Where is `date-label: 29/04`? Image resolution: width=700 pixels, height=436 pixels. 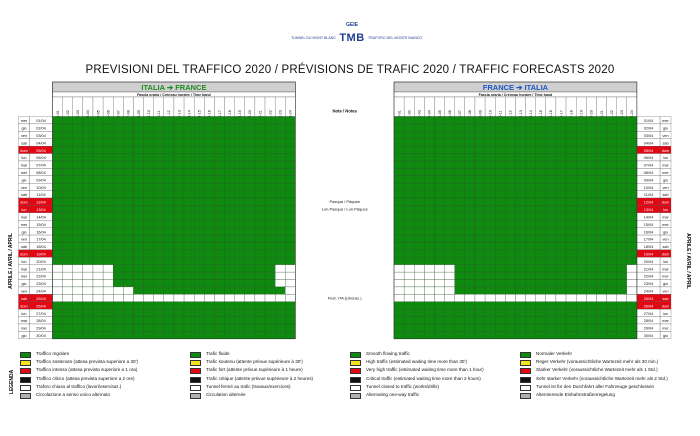 date-label: 29/04 is located at coordinates (41, 329).